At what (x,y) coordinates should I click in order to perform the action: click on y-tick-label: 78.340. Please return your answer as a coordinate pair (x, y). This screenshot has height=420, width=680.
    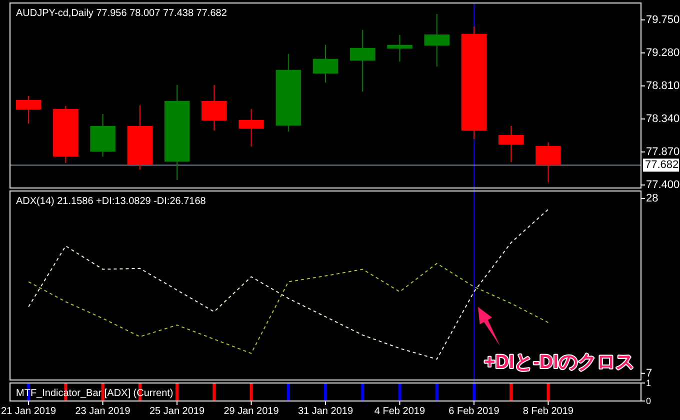
    Looking at the image, I should click on (663, 118).